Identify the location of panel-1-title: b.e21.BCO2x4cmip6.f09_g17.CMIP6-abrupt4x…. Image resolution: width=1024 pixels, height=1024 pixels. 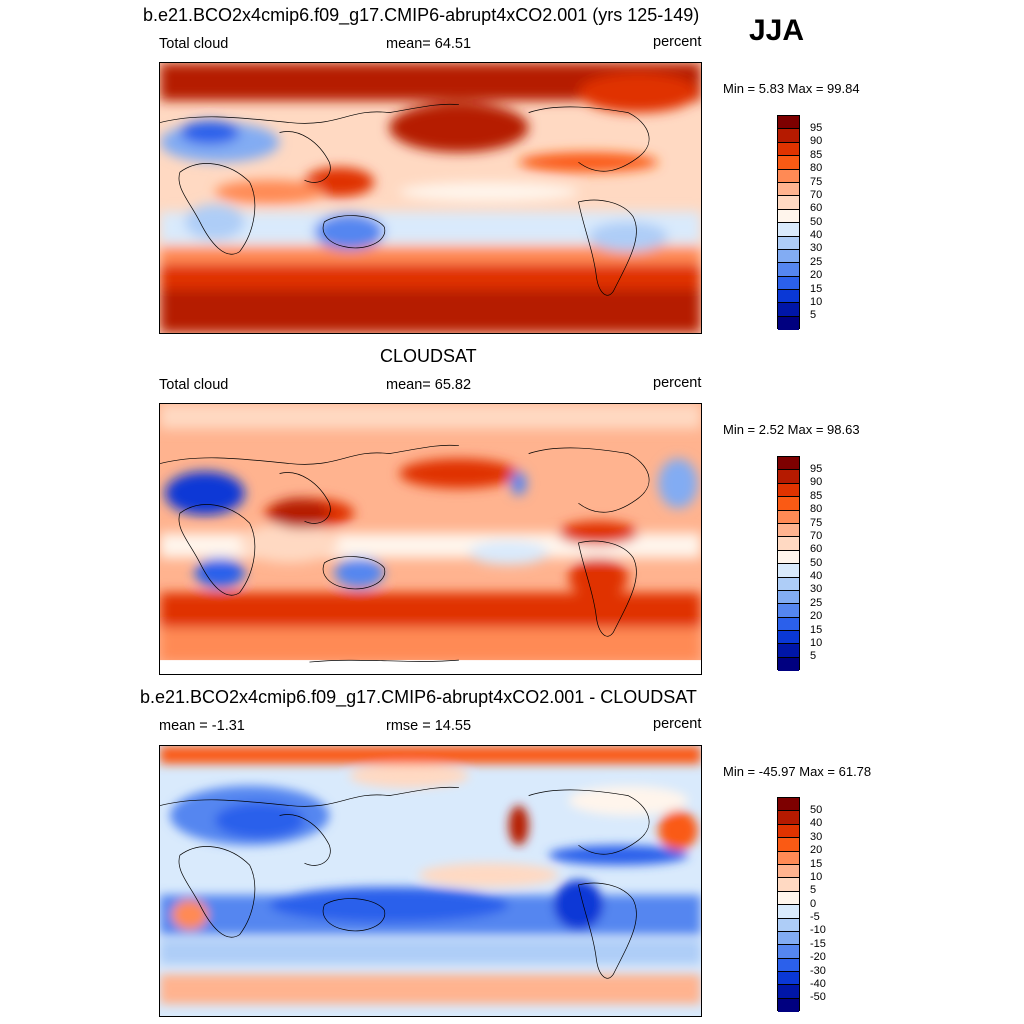
(421, 15).